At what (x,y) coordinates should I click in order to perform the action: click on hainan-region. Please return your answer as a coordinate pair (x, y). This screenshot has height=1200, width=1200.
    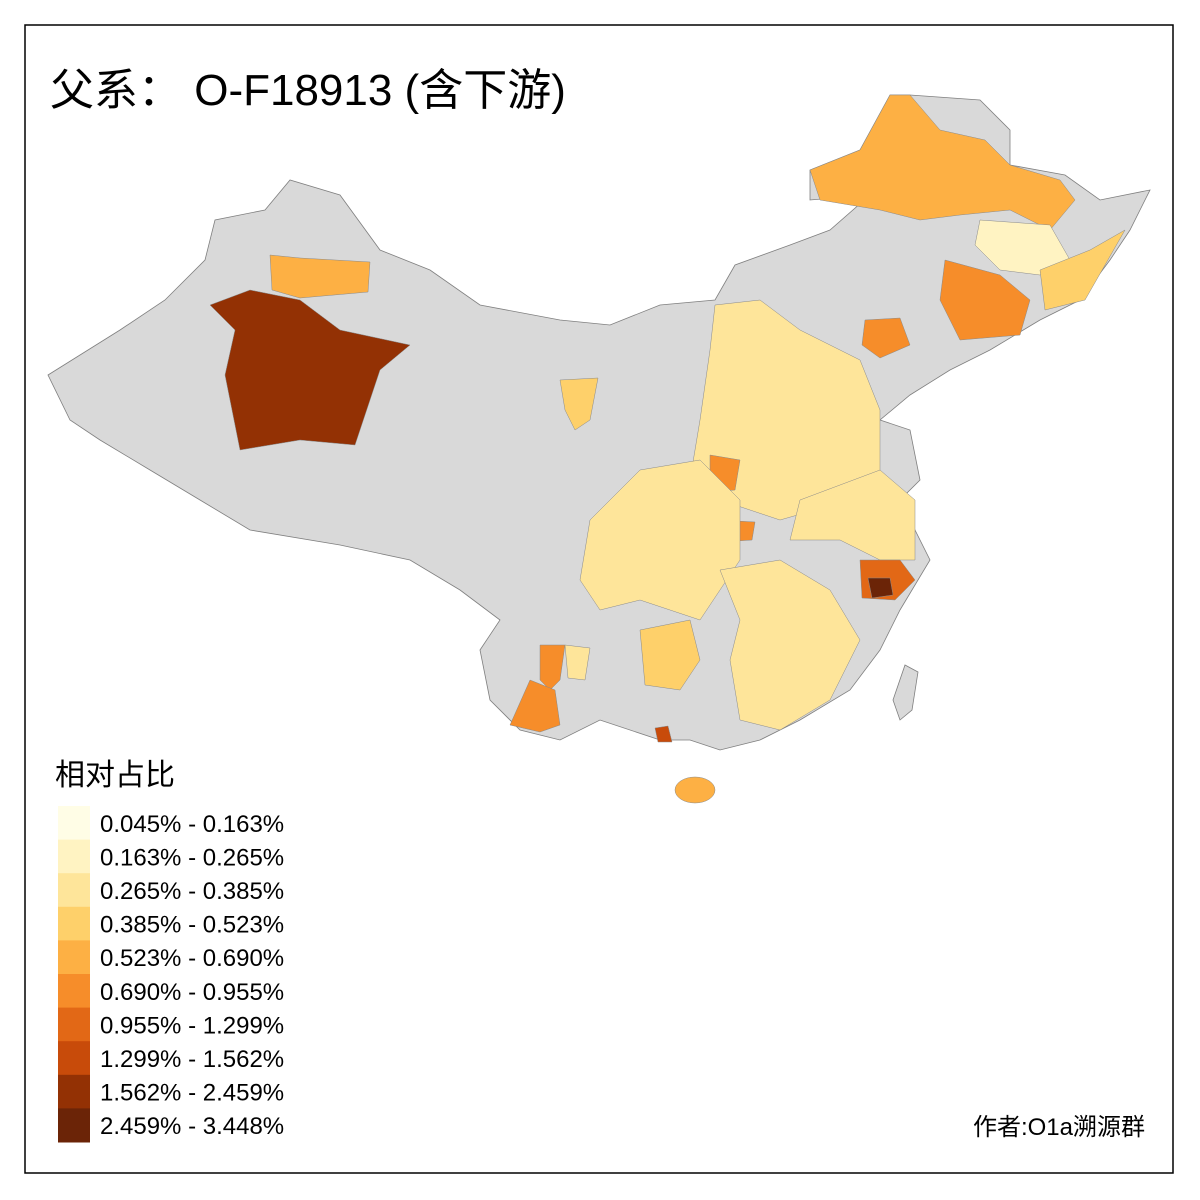
    Looking at the image, I should click on (695, 790).